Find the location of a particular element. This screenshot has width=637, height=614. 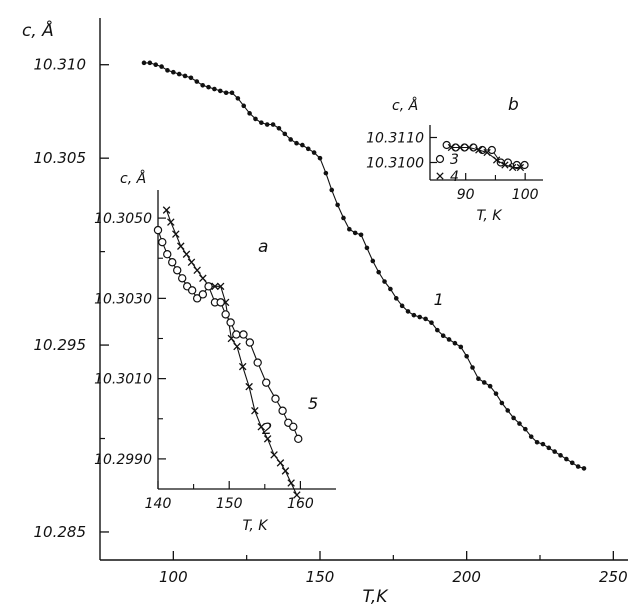

main-x-tick-label: 150 is located at coordinates (320, 577).